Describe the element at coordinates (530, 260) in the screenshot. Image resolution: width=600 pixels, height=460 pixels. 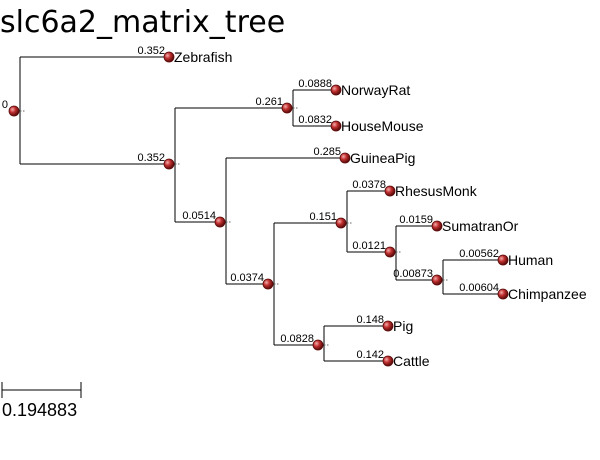
I see `leaf-label-human: Human` at that location.